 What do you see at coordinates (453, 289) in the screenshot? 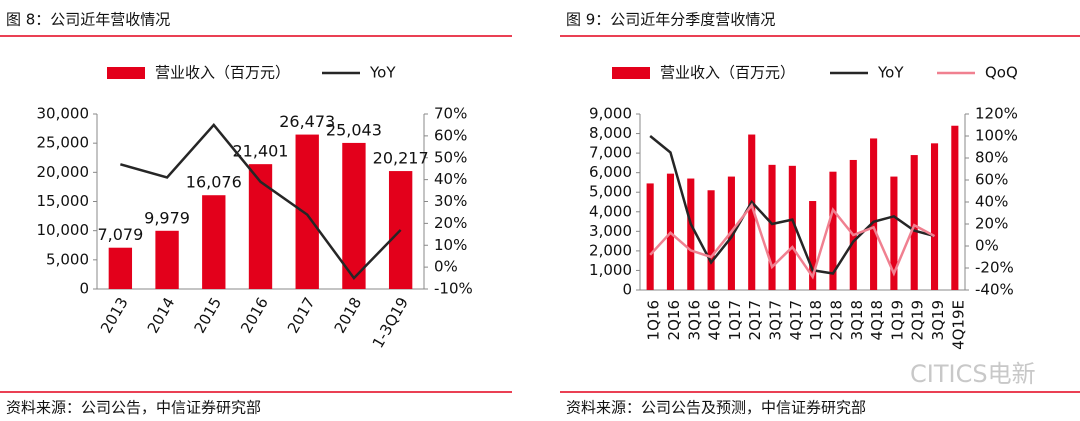
I see `y2-tick-label: -10%` at bounding box center [453, 289].